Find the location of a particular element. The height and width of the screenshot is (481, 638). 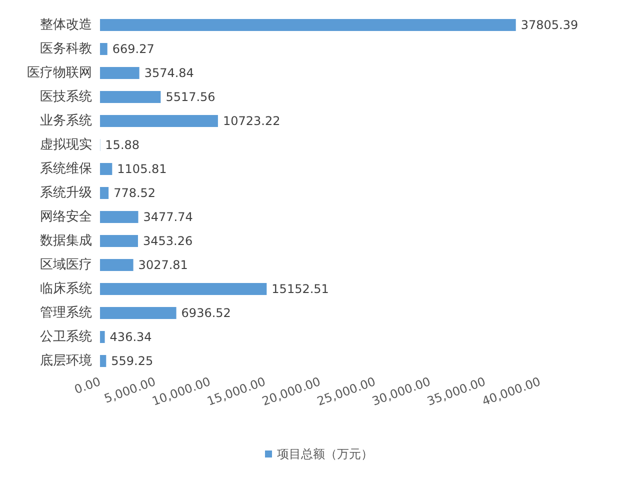

data-label: 669.27 is located at coordinates (133, 49).